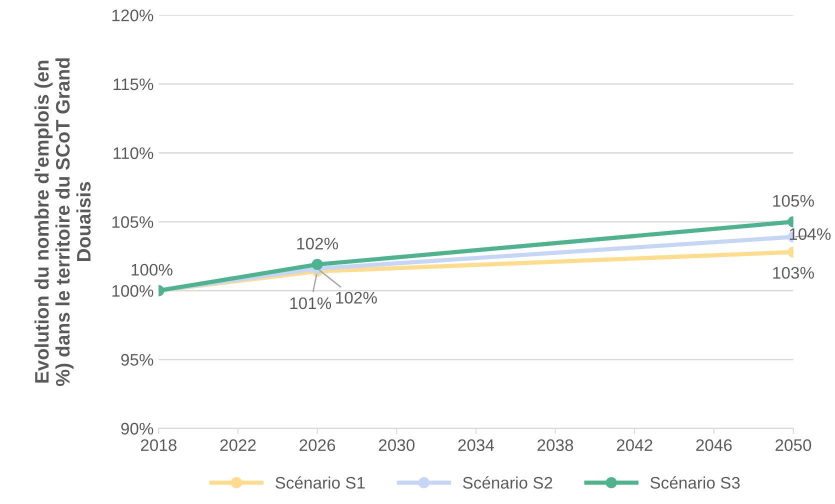  What do you see at coordinates (320, 482) in the screenshot?
I see `legend-label: Scénario S1` at bounding box center [320, 482].